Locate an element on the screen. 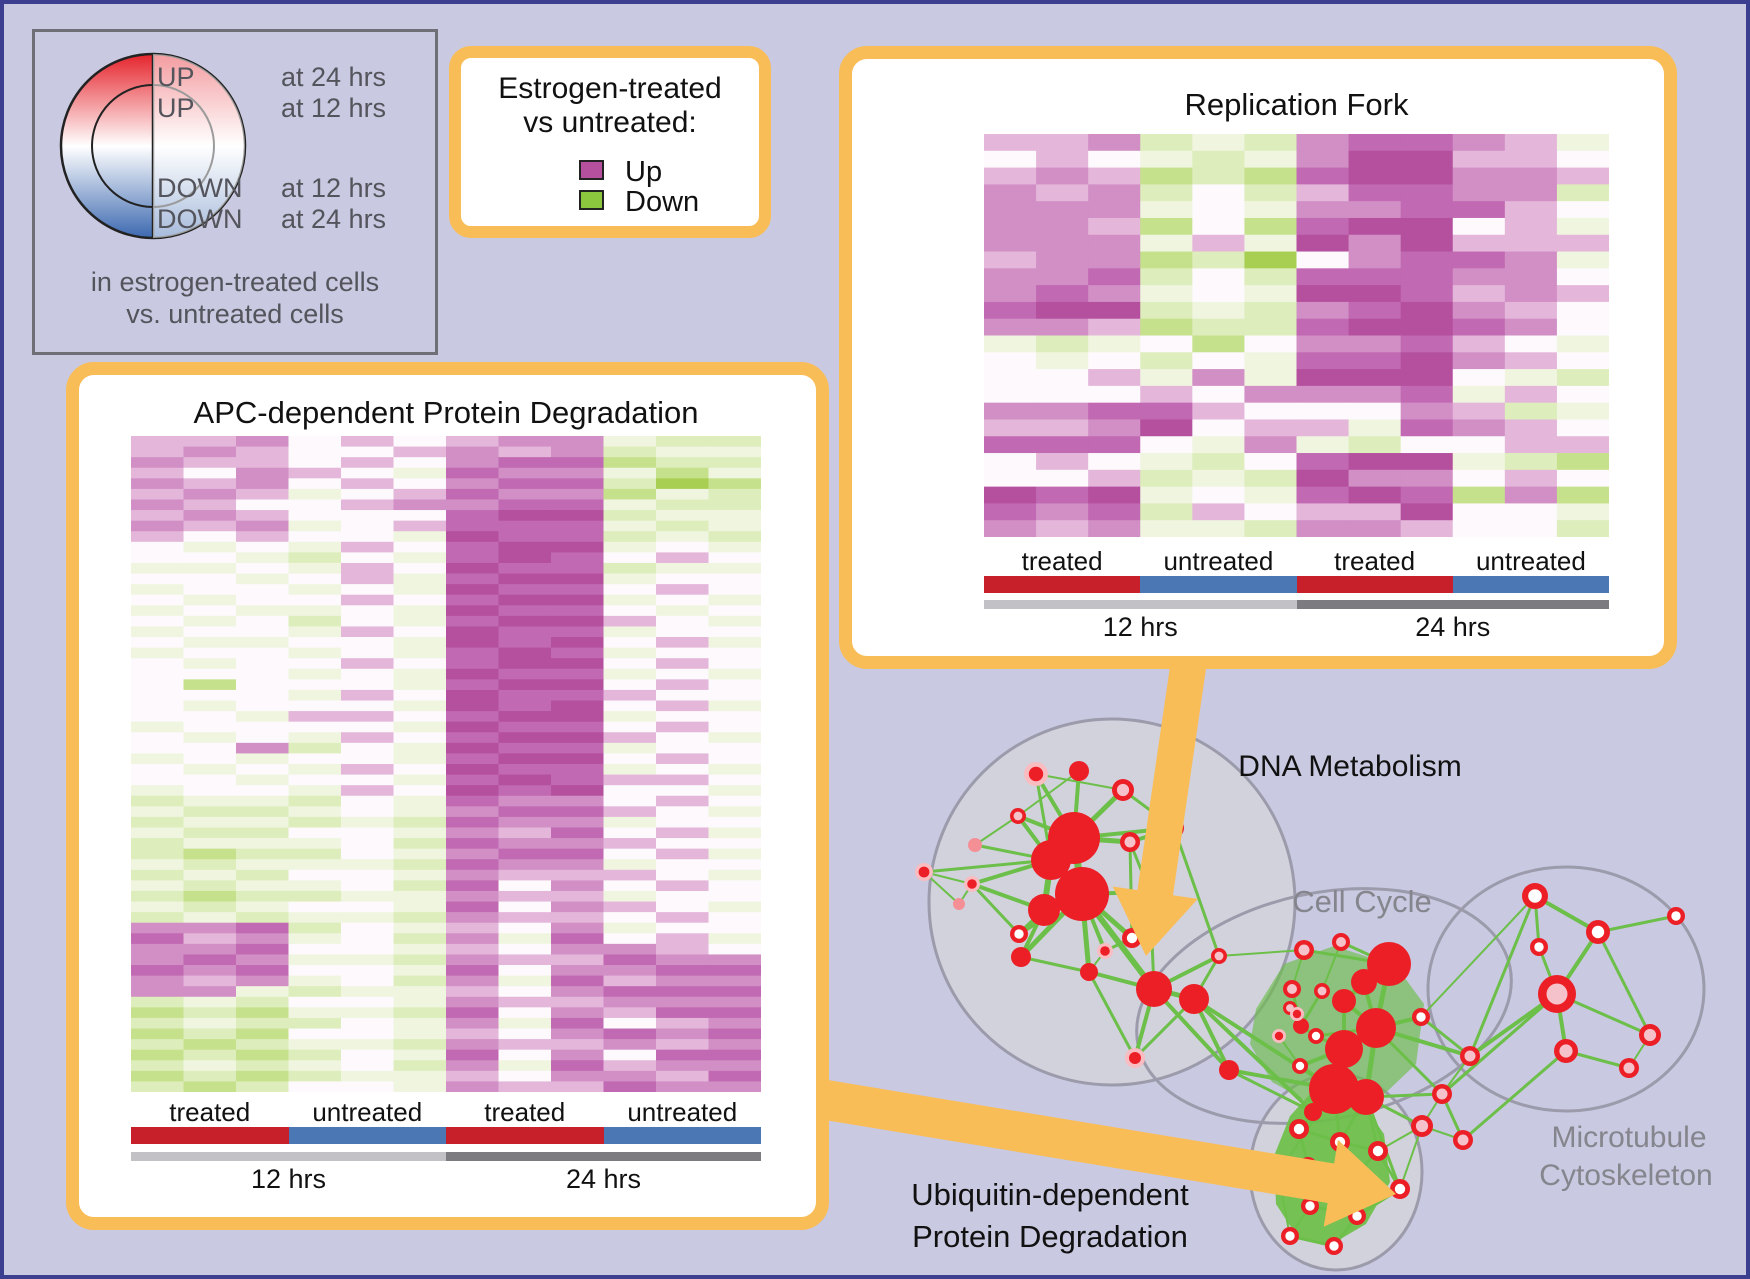 The width and height of the screenshot is (1750, 1279). time-label-12hrs: 12 hrs is located at coordinates (288, 1179).